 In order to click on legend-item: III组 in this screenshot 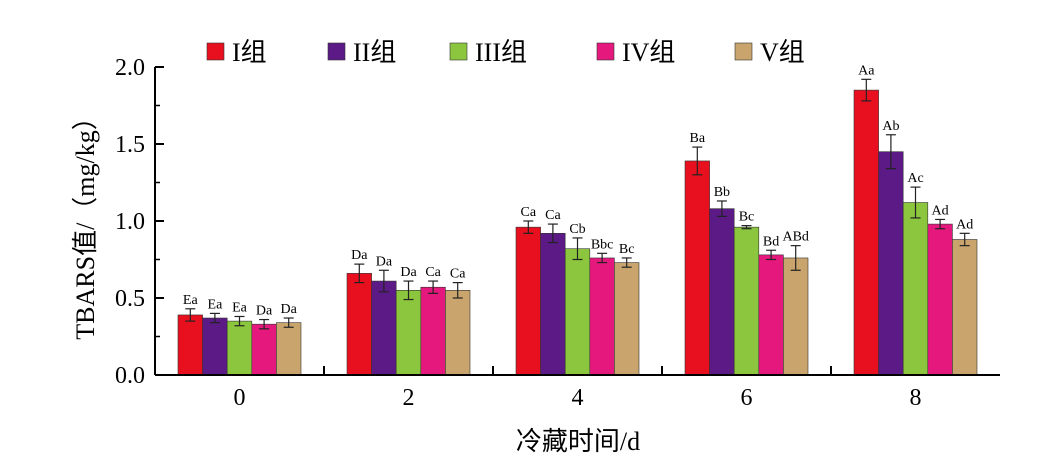, I will do `click(488, 52)`.